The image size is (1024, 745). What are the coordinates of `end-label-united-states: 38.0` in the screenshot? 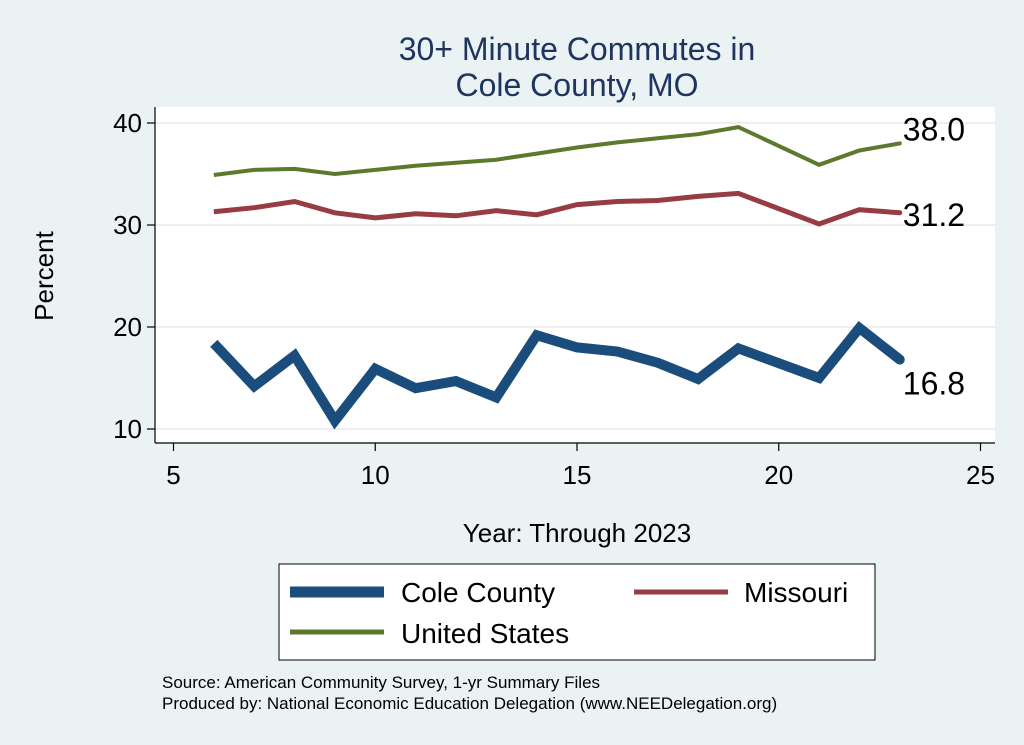 It's located at (934, 129).